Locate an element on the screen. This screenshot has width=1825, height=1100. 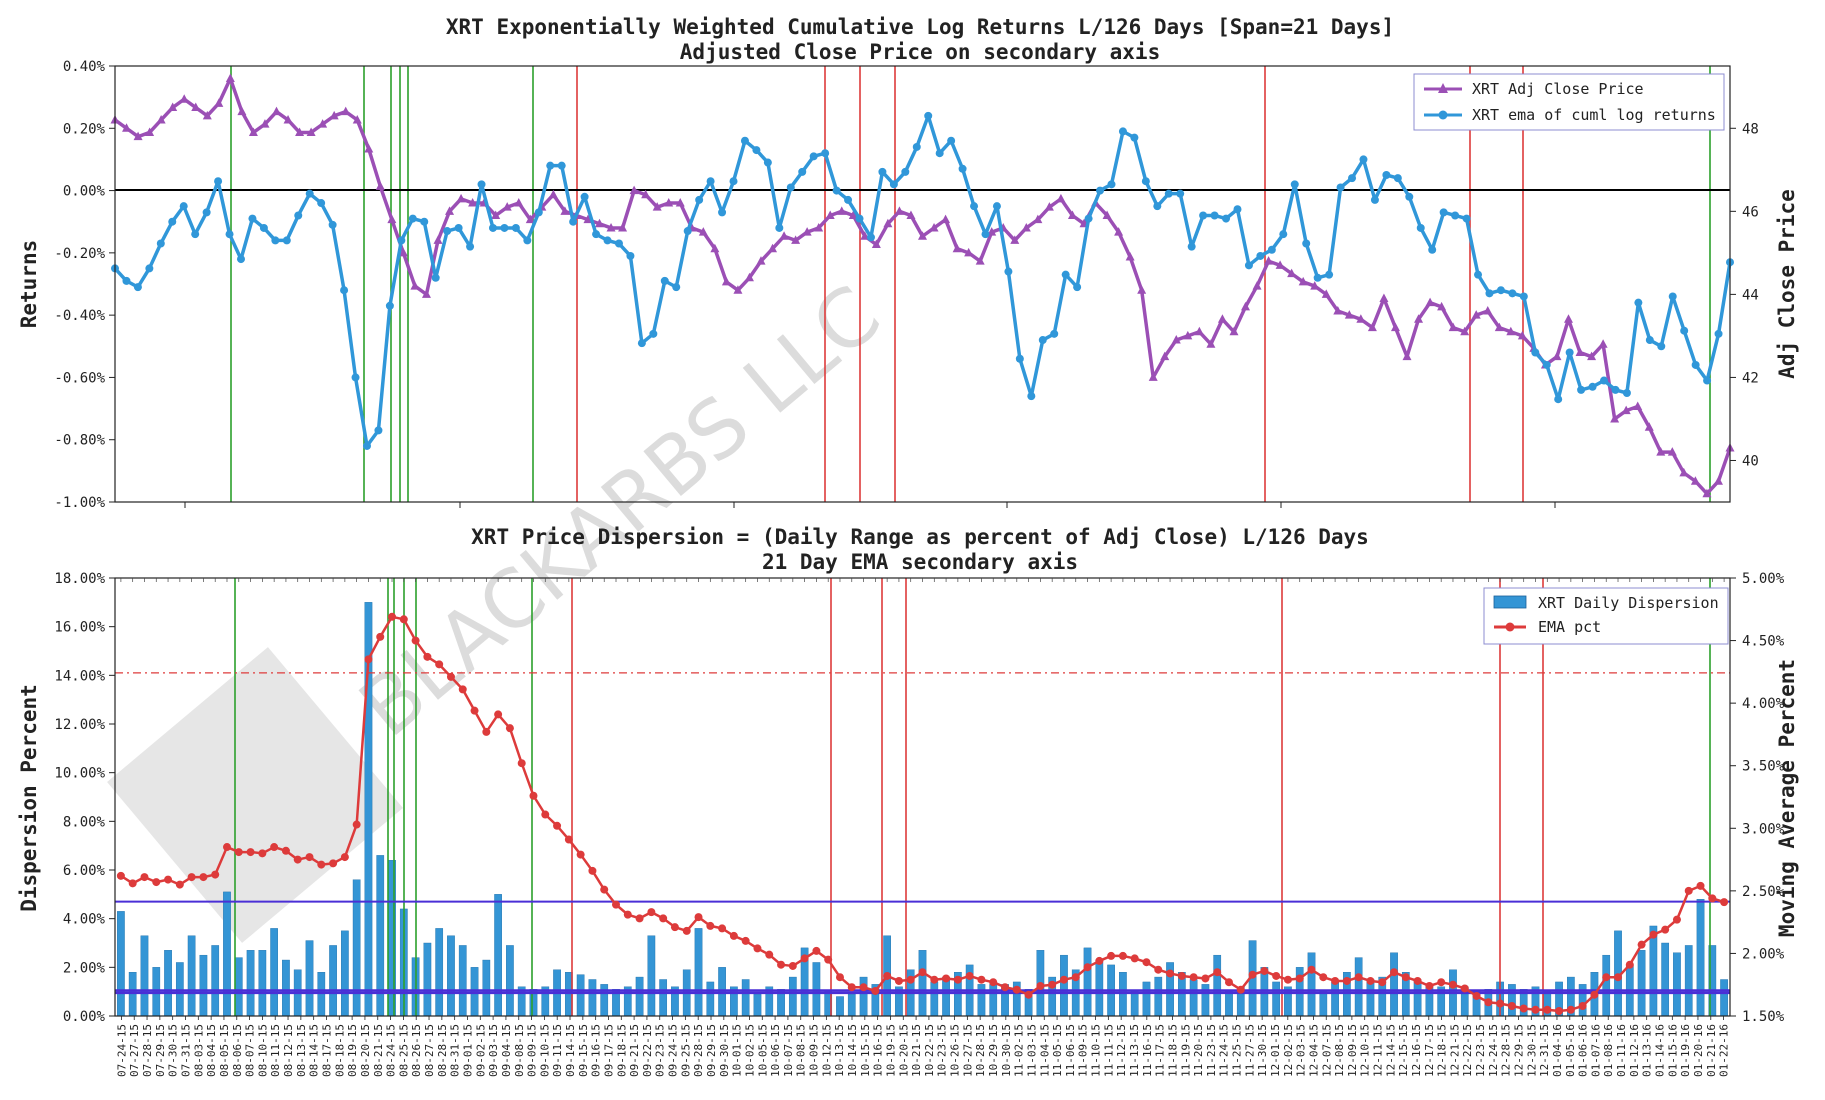
date-x-tick-label: 07-30-15 is located at coordinates (173, 1050).